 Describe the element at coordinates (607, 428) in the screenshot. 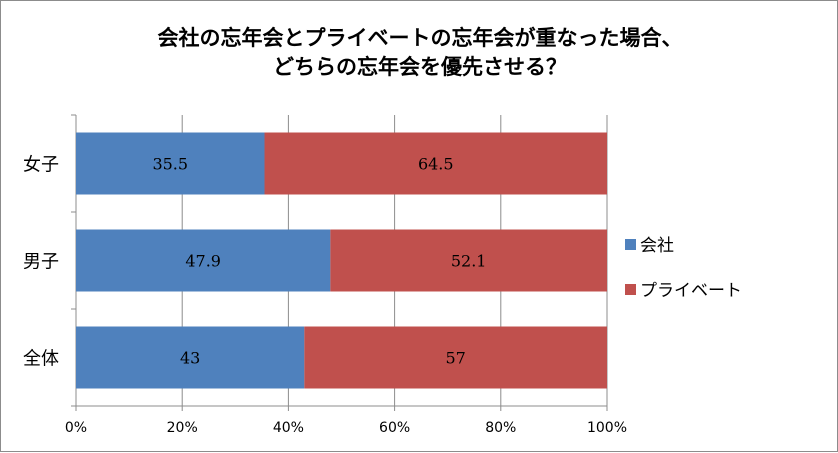

I see `x-tick-label-5: 100%` at that location.